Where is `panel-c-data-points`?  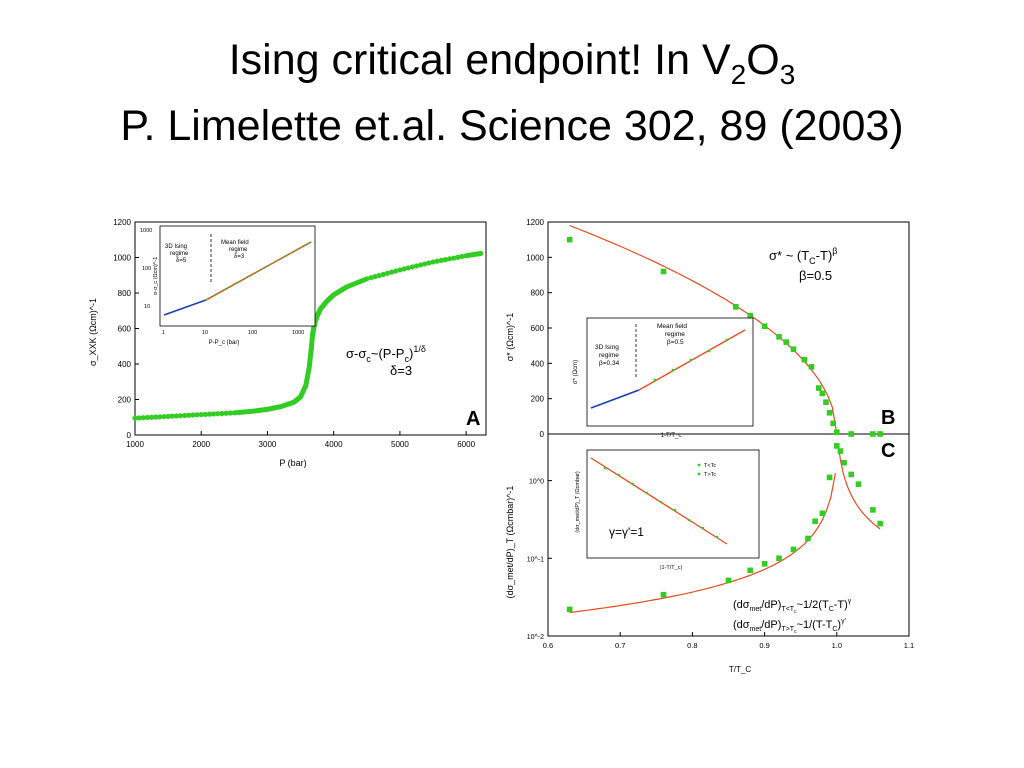 panel-c-data-points is located at coordinates (724, 528).